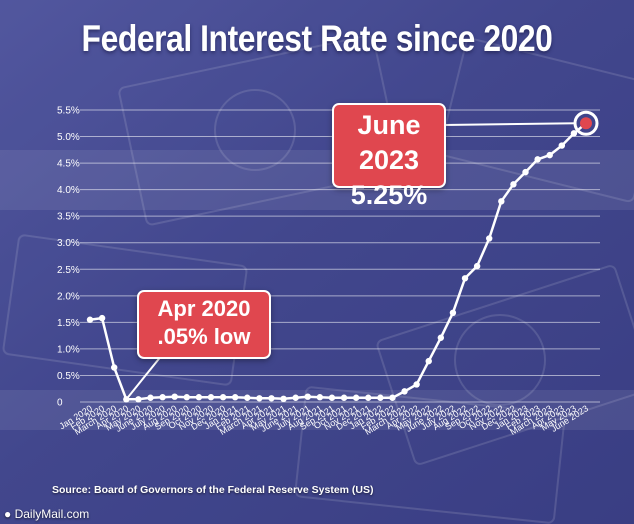 This screenshot has height=524, width=634. Describe the element at coordinates (204, 308) in the screenshot. I see `callout-low-date: Apr 2020` at that location.